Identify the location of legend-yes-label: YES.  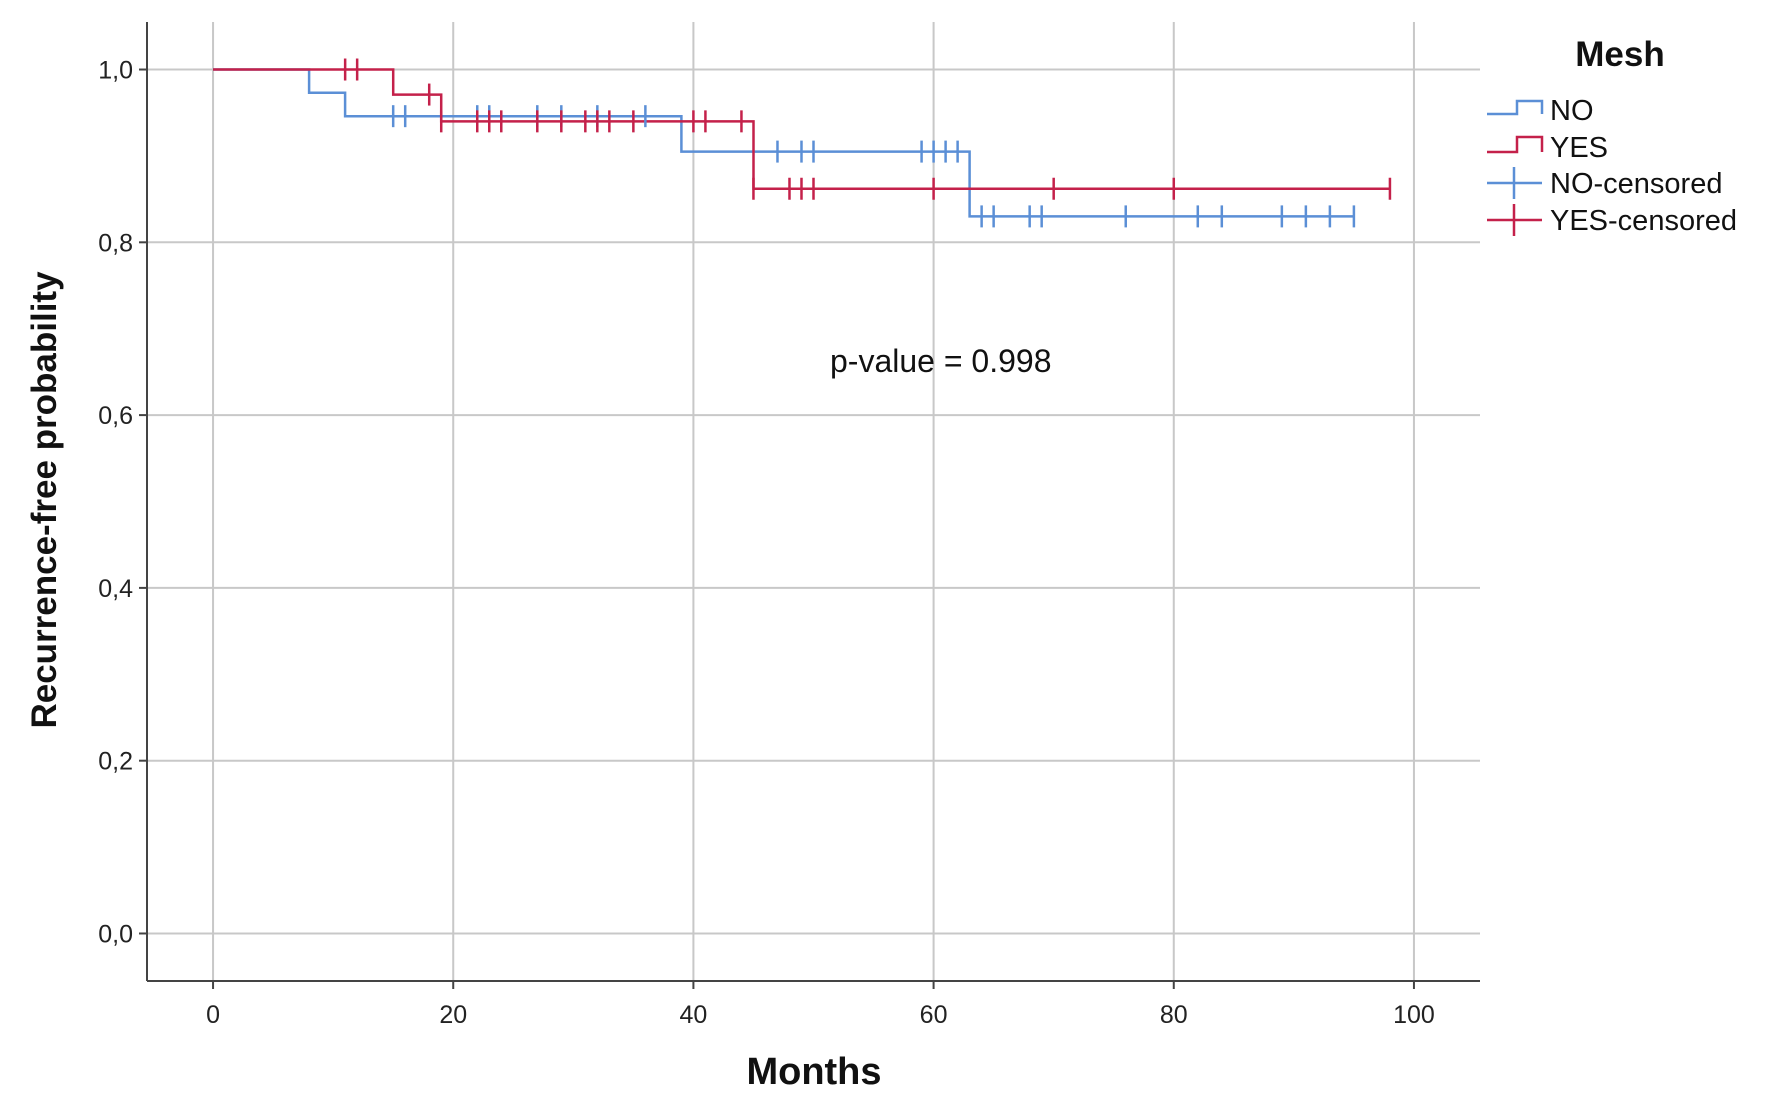
(1579, 148).